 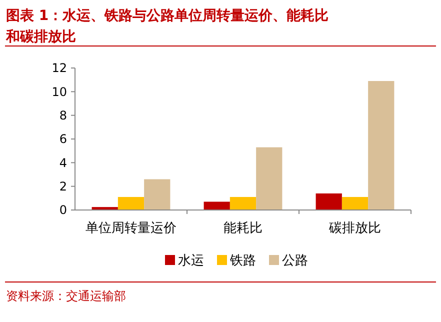 I want to click on x-tick-label: 单位周转量运价, so click(x=131, y=228).